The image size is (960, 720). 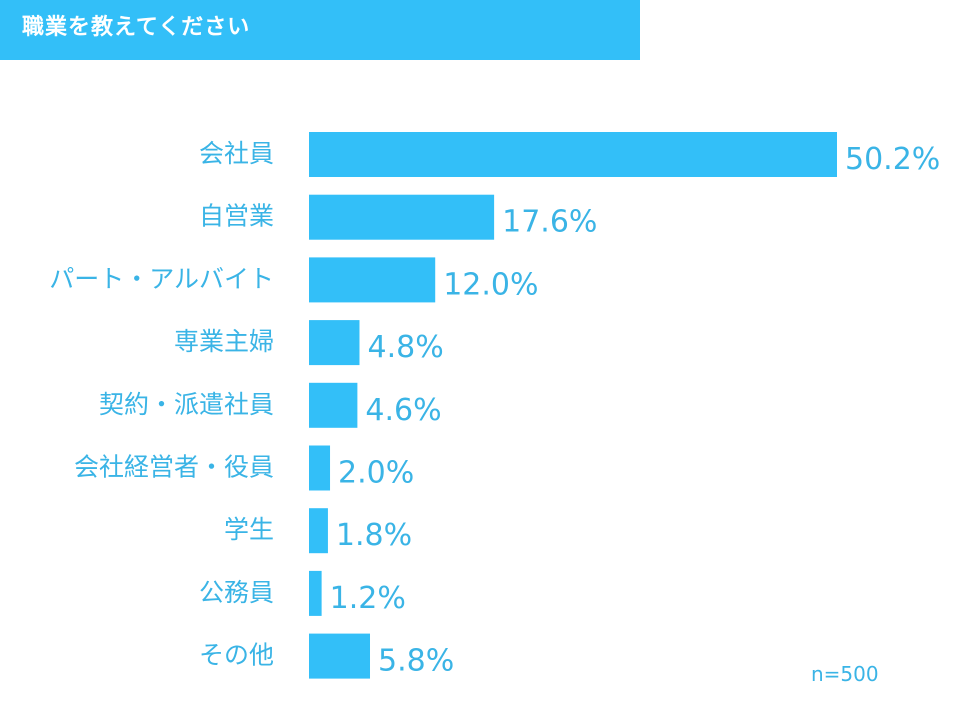 I want to click on value-label-1: 50.2%, so click(x=892, y=159).